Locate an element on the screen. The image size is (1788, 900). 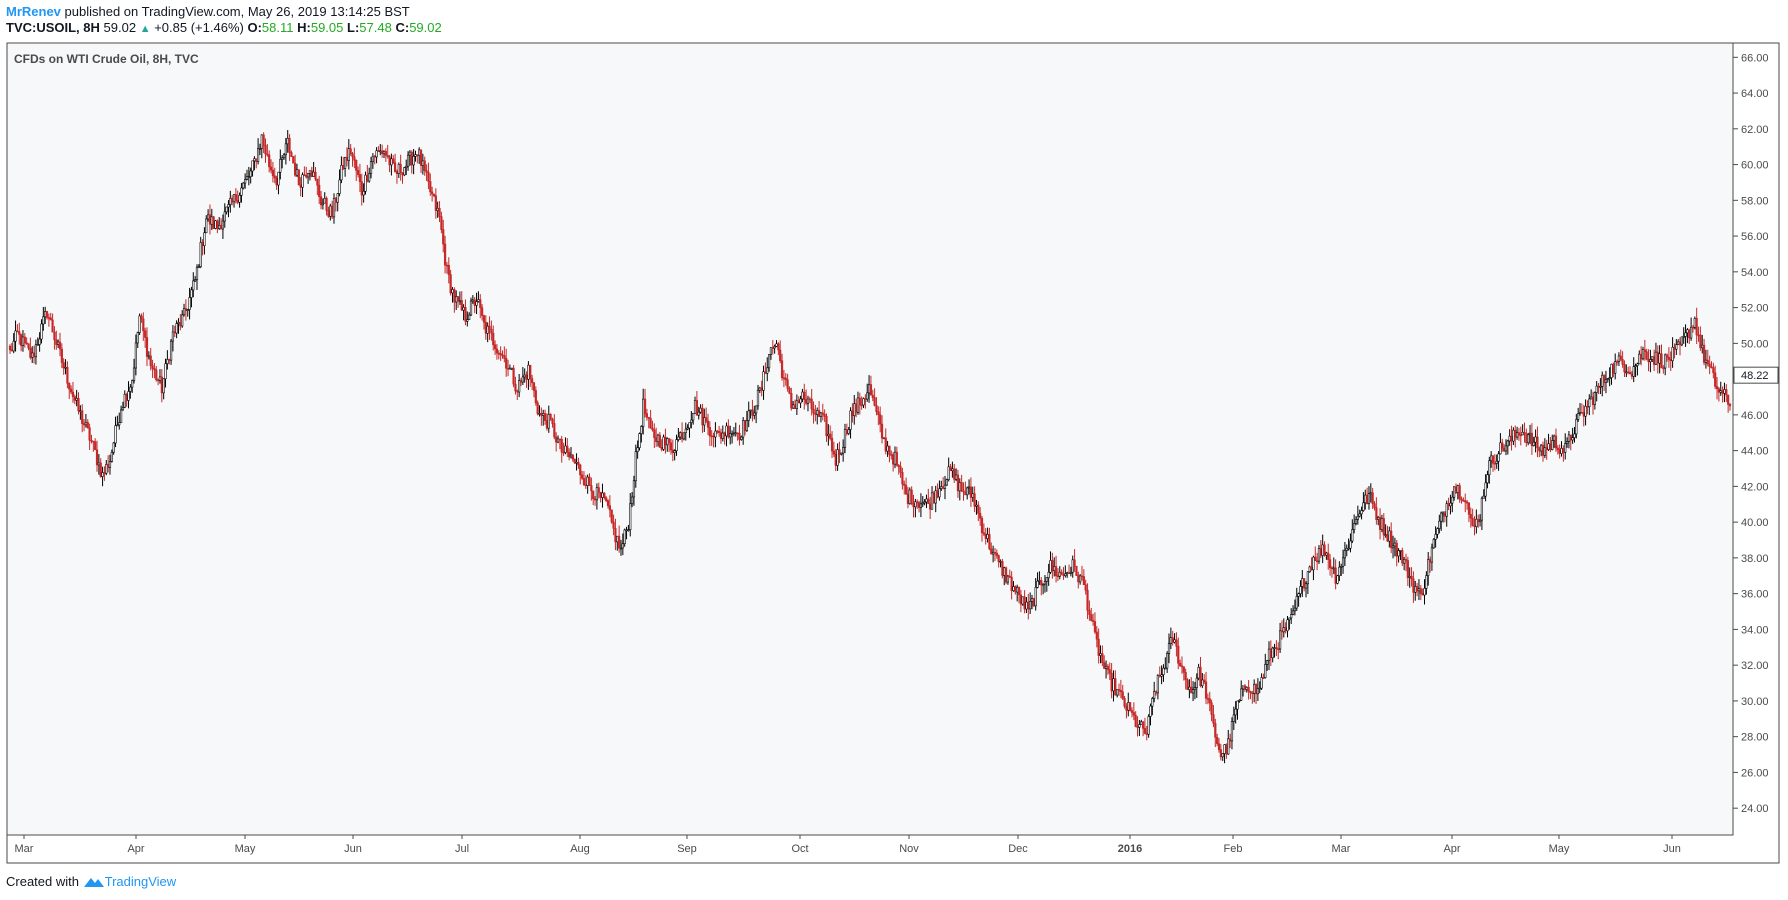
tradingview-link: TradingView is located at coordinates (140, 881).